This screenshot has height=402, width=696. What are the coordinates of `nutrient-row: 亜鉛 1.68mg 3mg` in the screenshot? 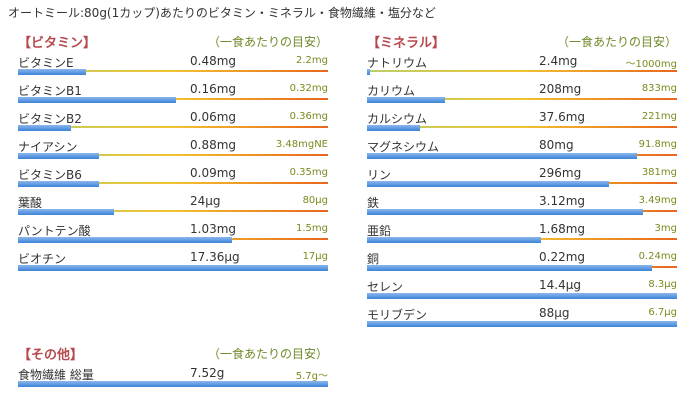 It's located at (522, 236).